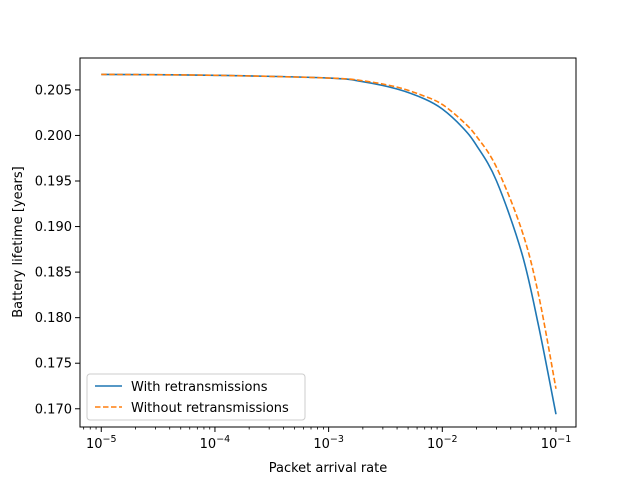 The width and height of the screenshot is (640, 480). Describe the element at coordinates (53, 364) in the screenshot. I see `y-tick-label: 0.175` at that location.